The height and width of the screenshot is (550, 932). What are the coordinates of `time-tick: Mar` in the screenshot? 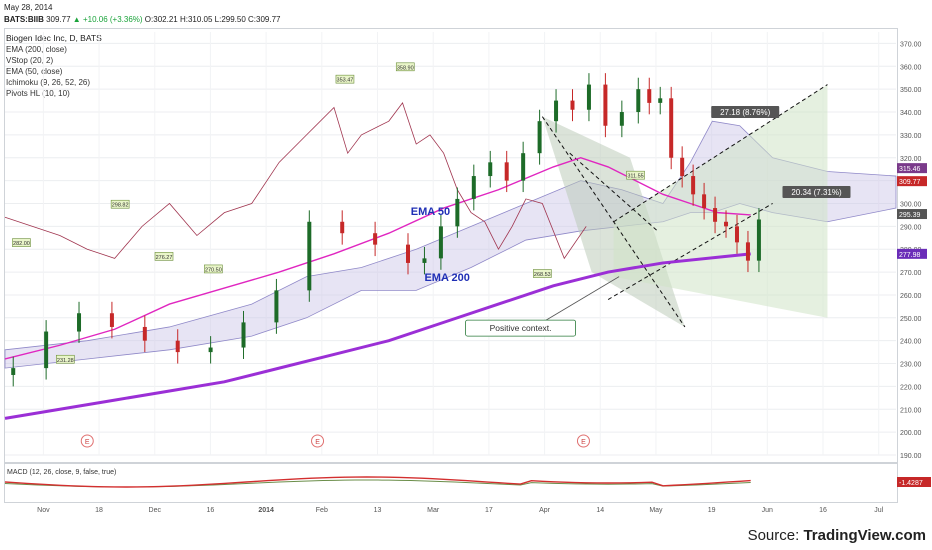 It's located at (433, 510).